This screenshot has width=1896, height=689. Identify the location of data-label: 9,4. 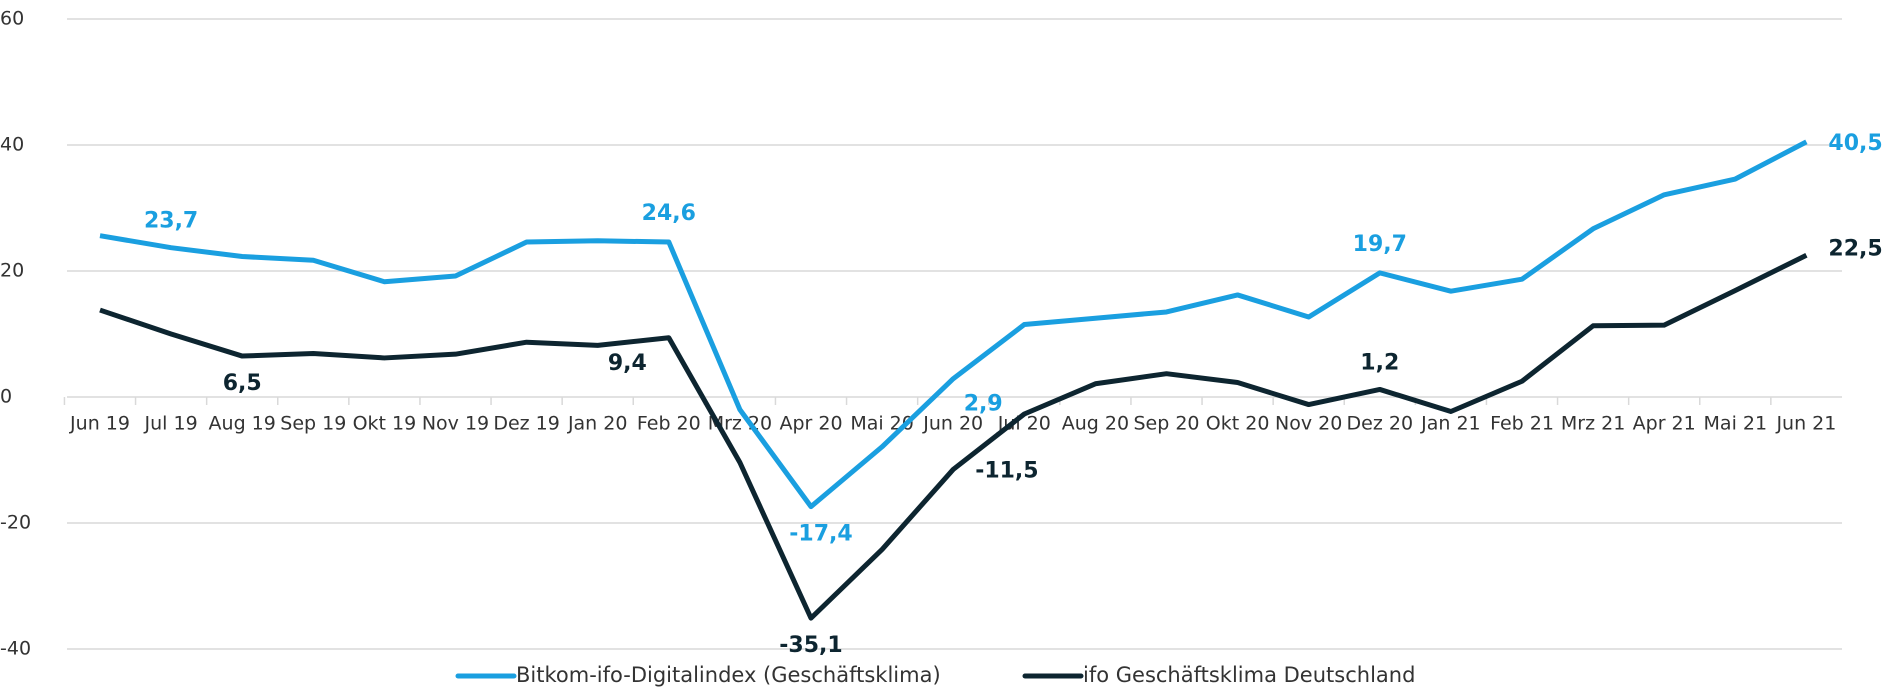
(627, 363).